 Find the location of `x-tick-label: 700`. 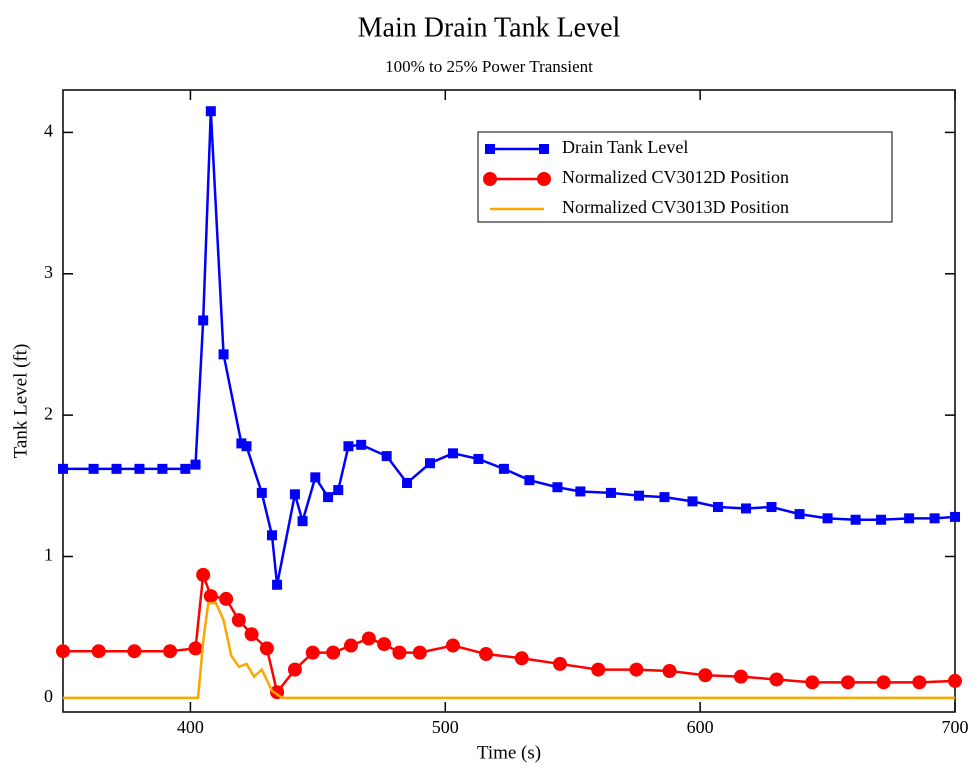

x-tick-label: 700 is located at coordinates (955, 727).